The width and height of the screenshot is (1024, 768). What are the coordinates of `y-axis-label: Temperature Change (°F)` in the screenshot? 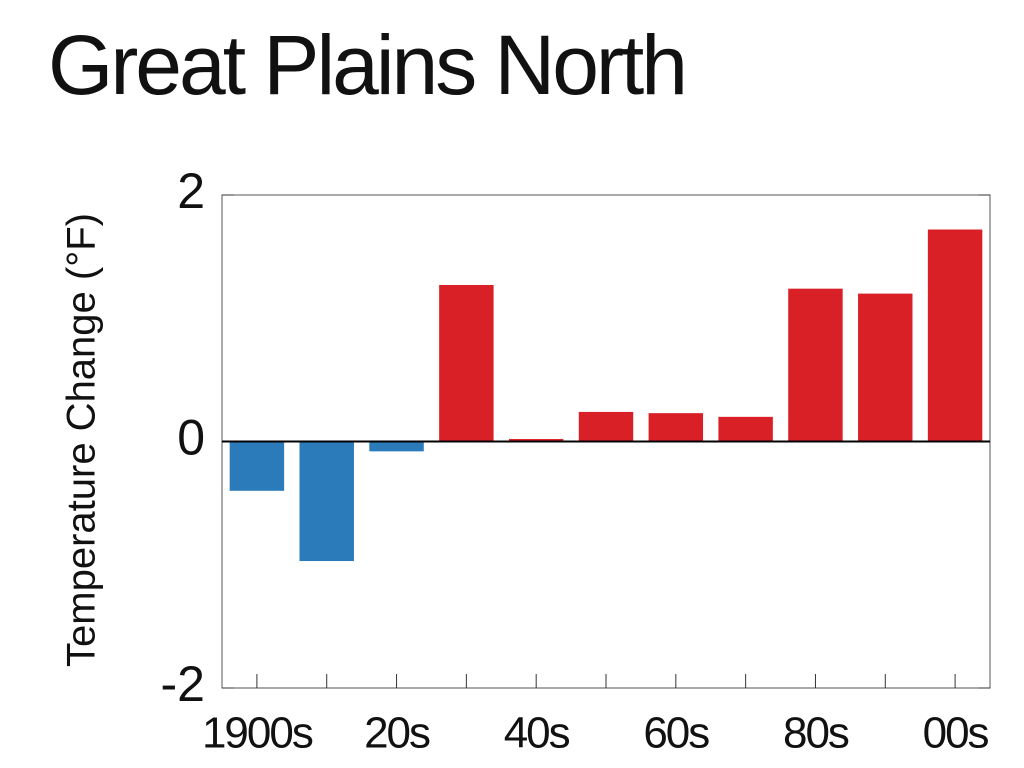 It's located at (82, 440).